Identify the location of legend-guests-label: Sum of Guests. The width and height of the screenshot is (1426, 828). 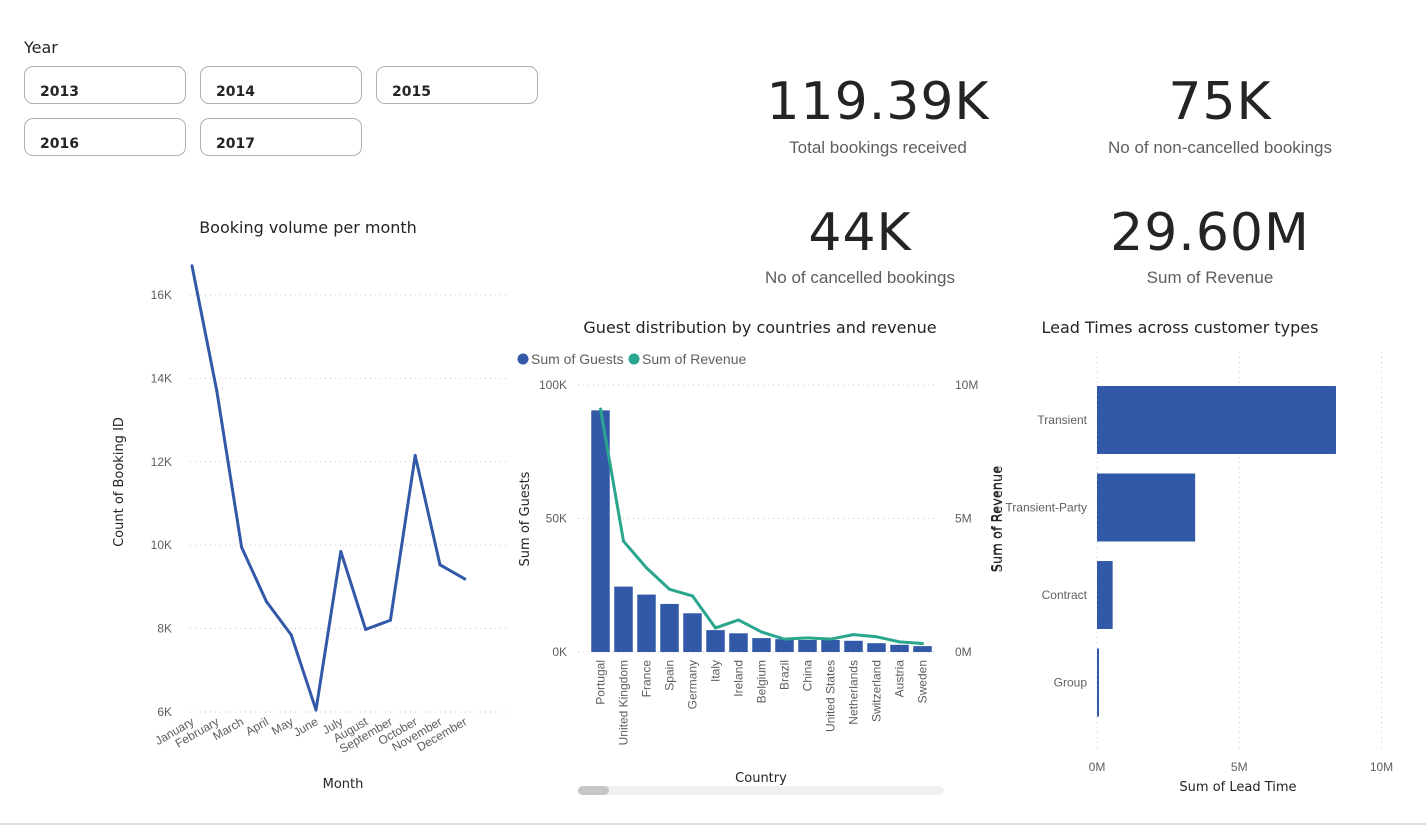
(577, 359).